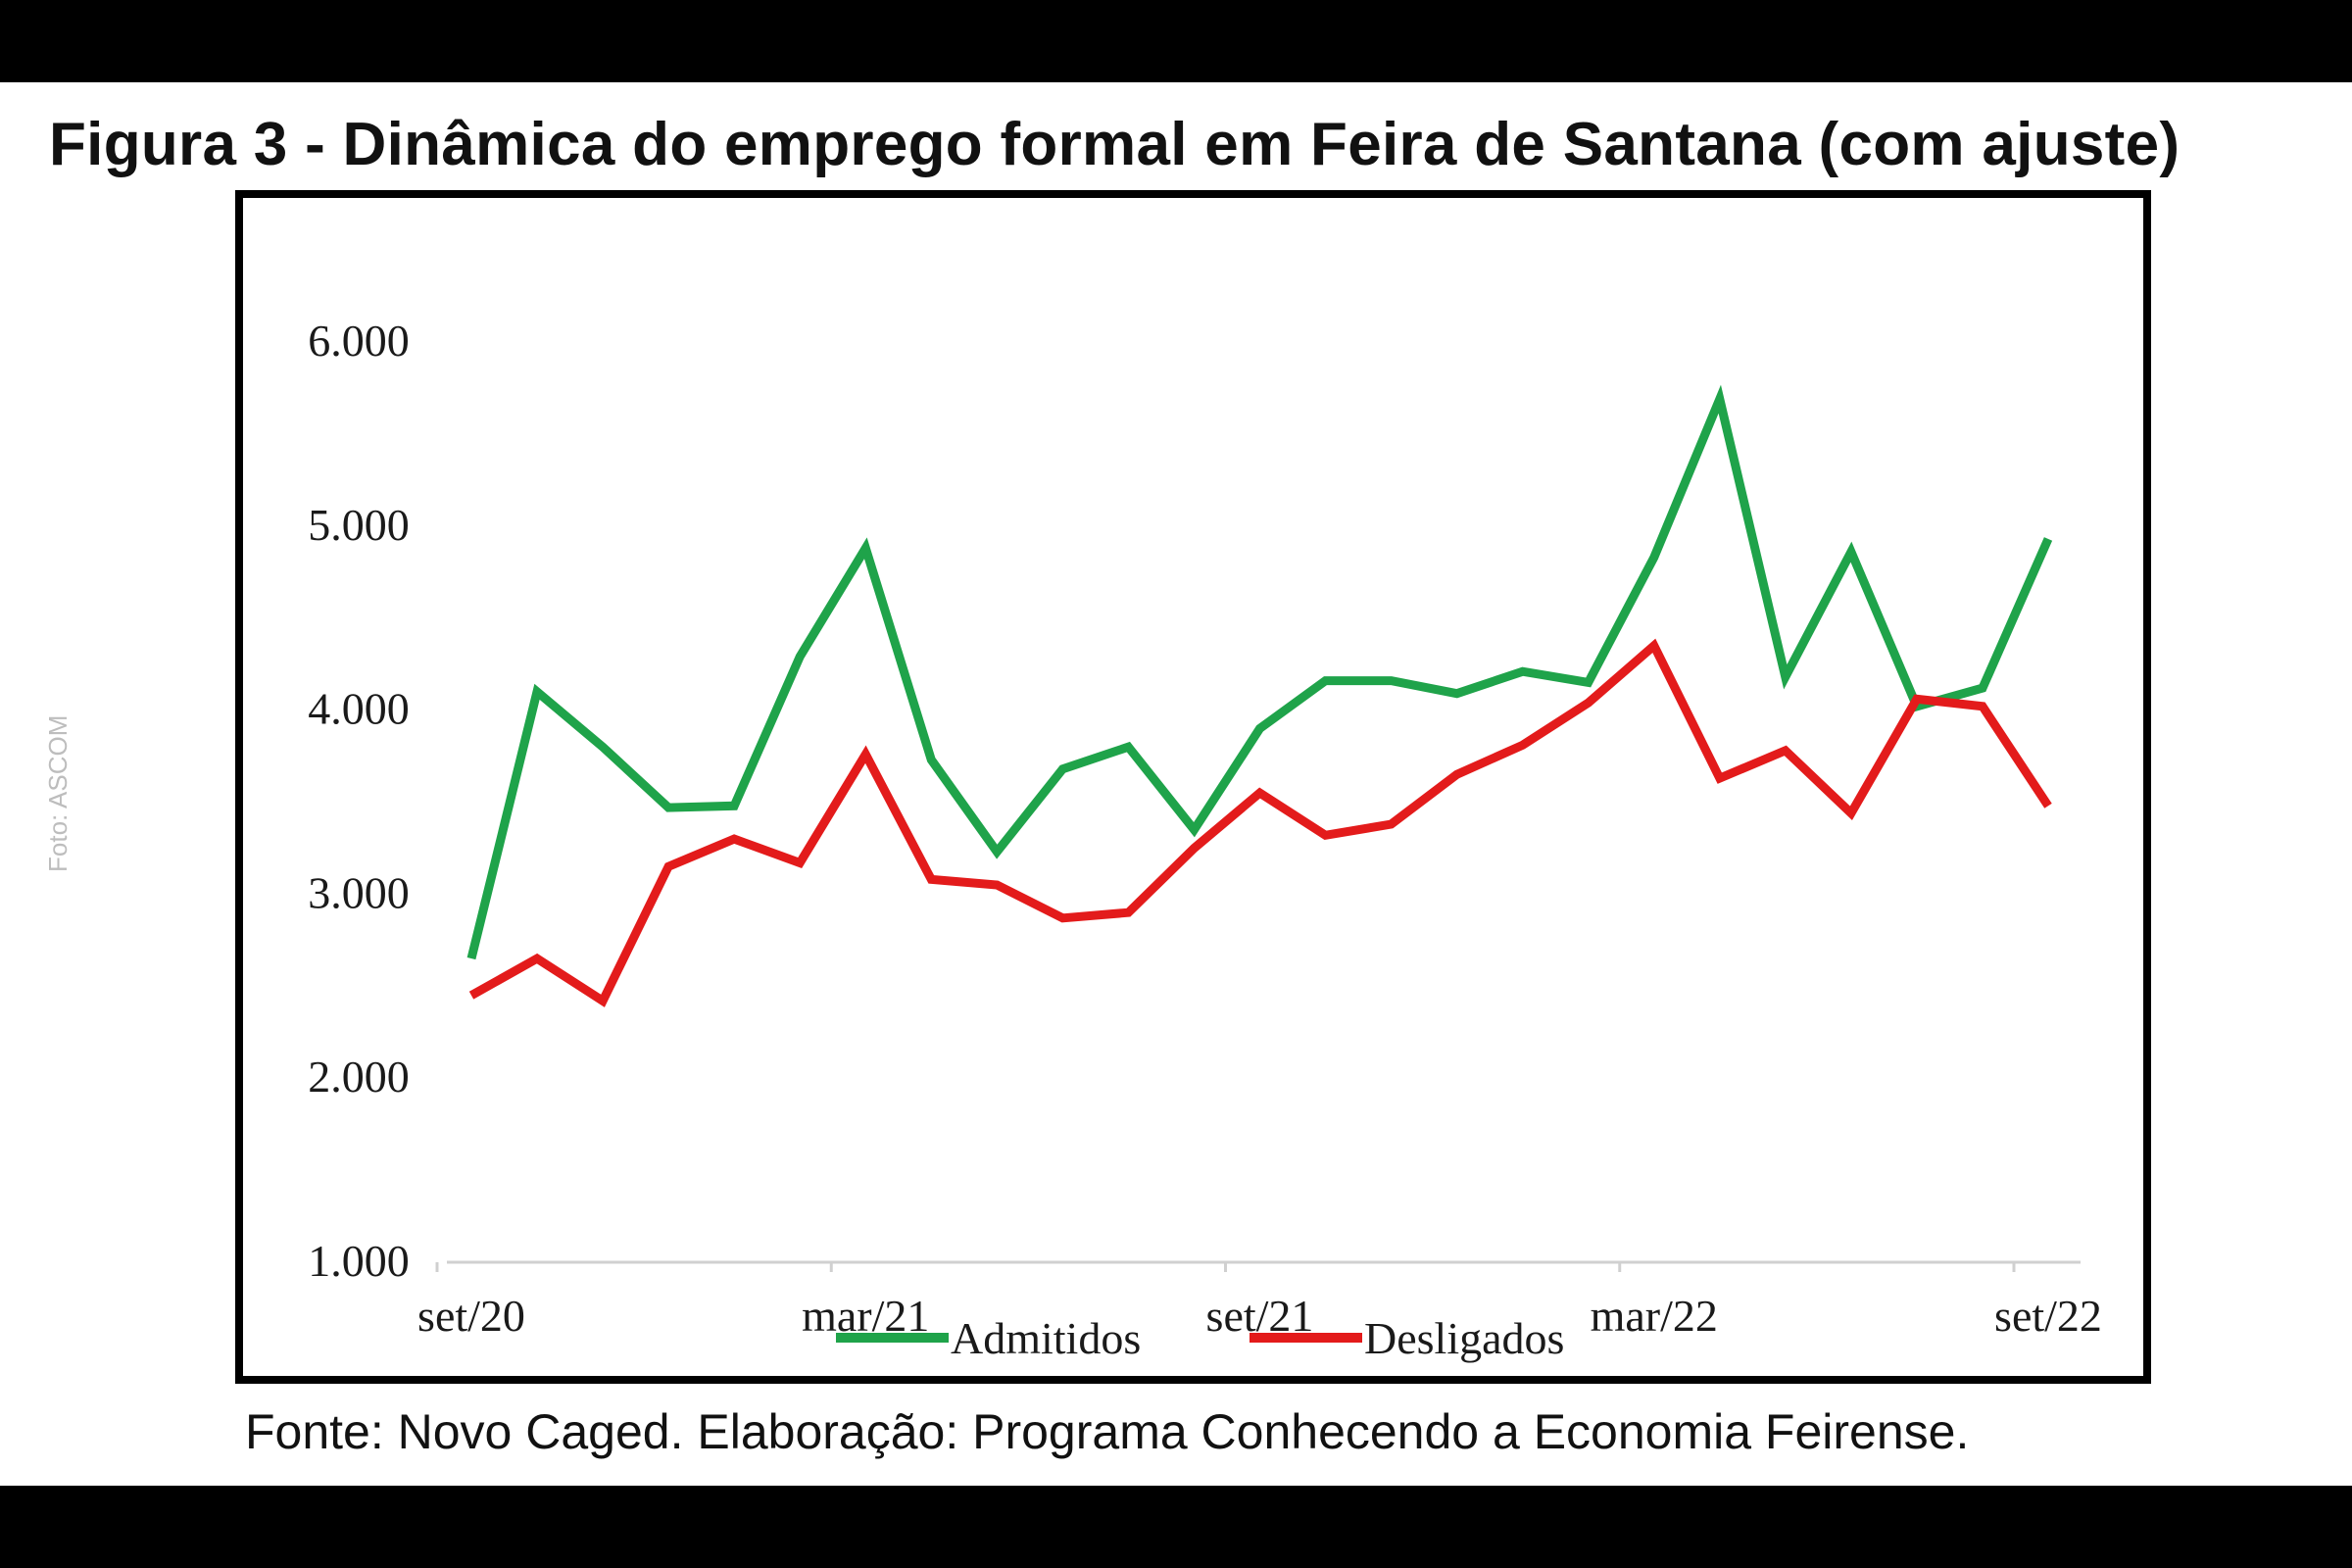 This screenshot has height=1568, width=2352. I want to click on y-tick-label: 2.000, so click(359, 1077).